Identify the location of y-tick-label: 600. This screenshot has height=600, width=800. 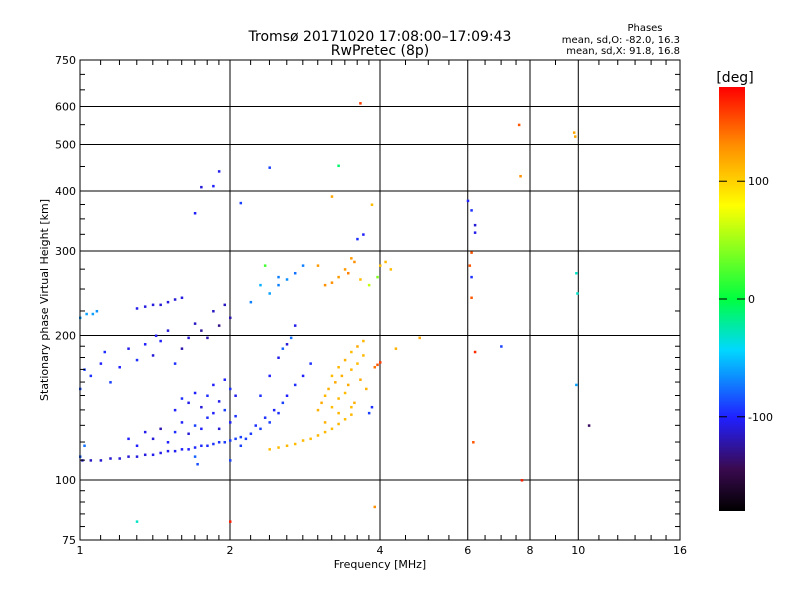
(65, 107).